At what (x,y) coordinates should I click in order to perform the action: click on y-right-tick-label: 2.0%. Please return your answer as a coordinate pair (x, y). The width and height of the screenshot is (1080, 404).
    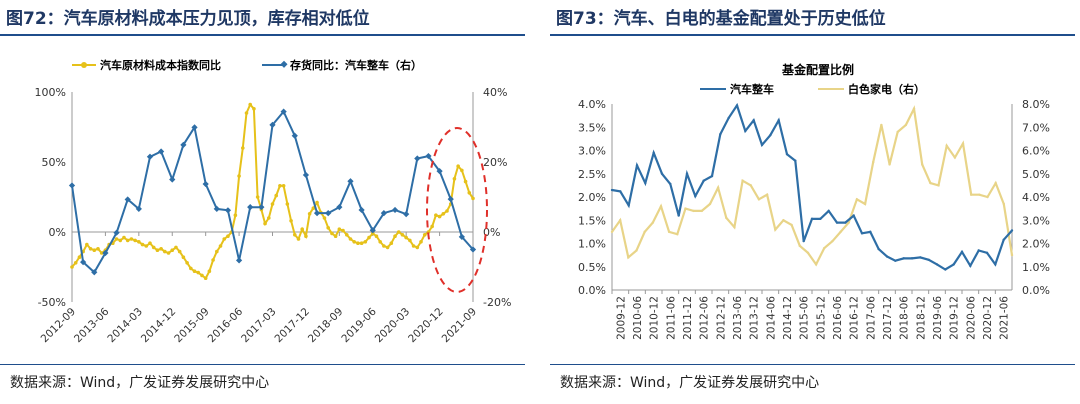
    Looking at the image, I should click on (1036, 244).